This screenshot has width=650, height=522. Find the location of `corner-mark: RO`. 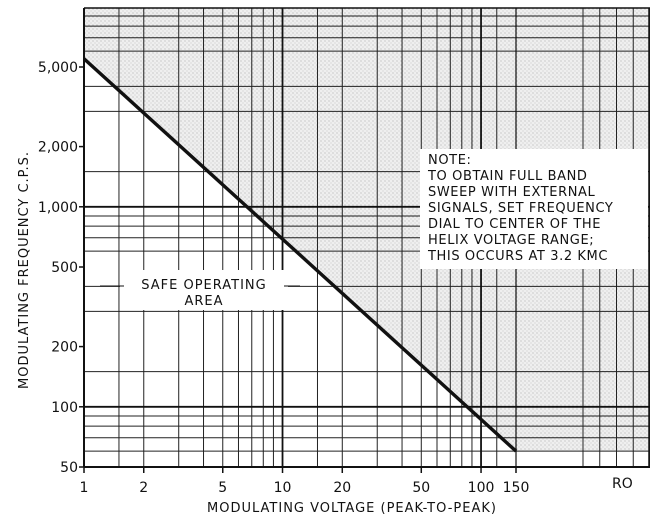

corner-mark: RO is located at coordinates (622, 484).